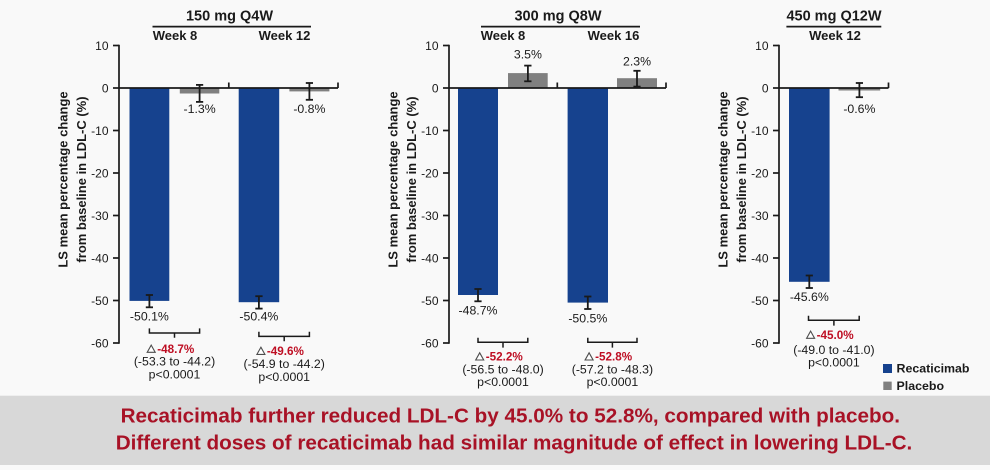 The image size is (990, 470). What do you see at coordinates (614, 357) in the screenshot?
I see `svg-text: -52.8%` at bounding box center [614, 357].